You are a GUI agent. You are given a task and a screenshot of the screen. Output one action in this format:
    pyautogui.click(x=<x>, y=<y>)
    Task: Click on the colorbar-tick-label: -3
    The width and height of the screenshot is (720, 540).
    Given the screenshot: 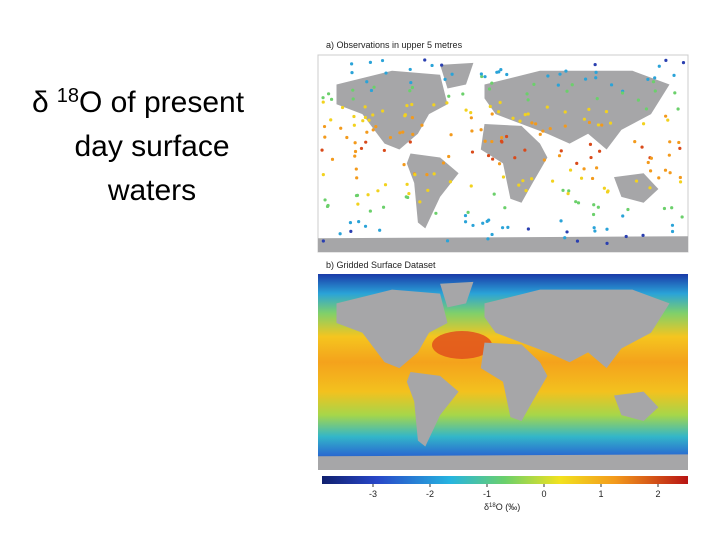 What is the action you would take?
    pyautogui.click(x=373, y=494)
    